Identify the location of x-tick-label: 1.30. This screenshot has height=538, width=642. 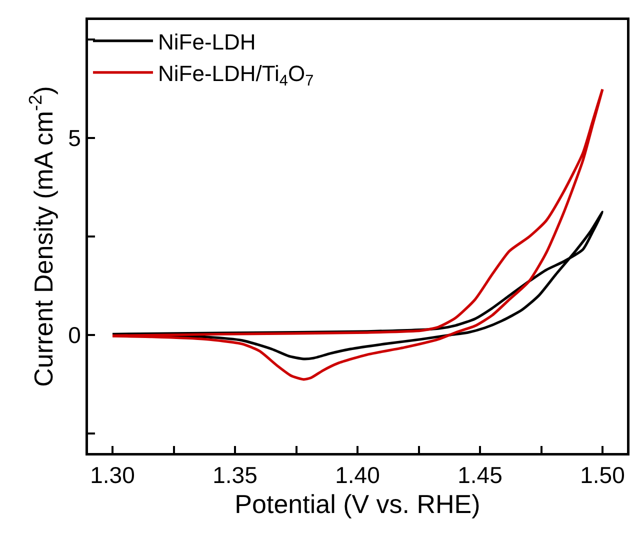
(112, 475).